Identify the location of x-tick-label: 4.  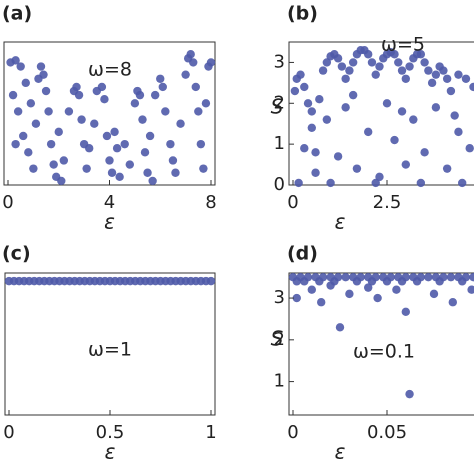
(109, 202).